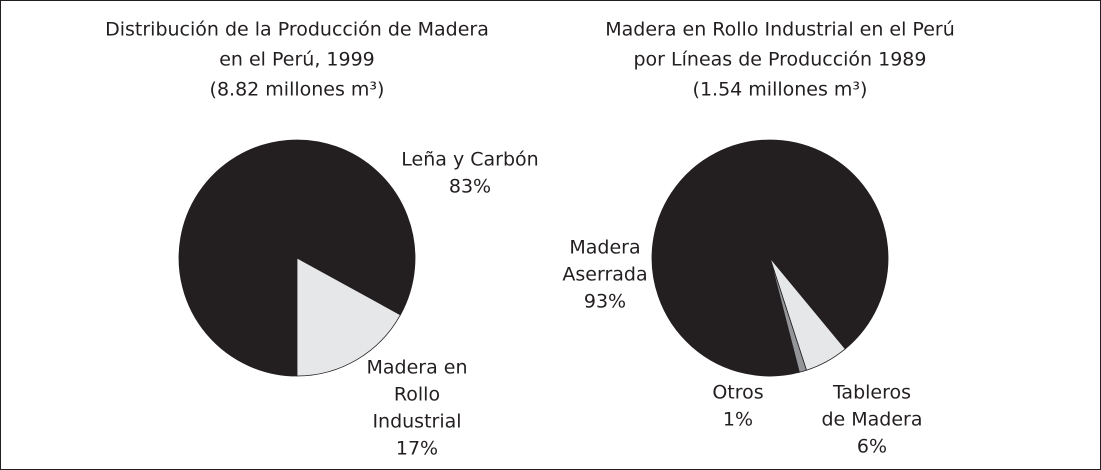  I want to click on chart-title: en el Perú, 1999, so click(297, 60).